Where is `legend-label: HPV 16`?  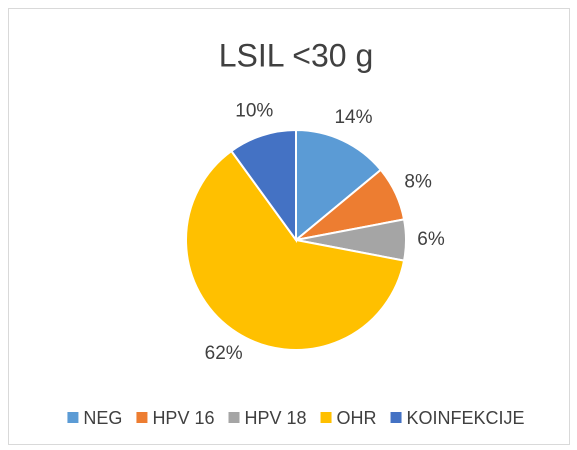 legend-label: HPV 16 is located at coordinates (183, 418).